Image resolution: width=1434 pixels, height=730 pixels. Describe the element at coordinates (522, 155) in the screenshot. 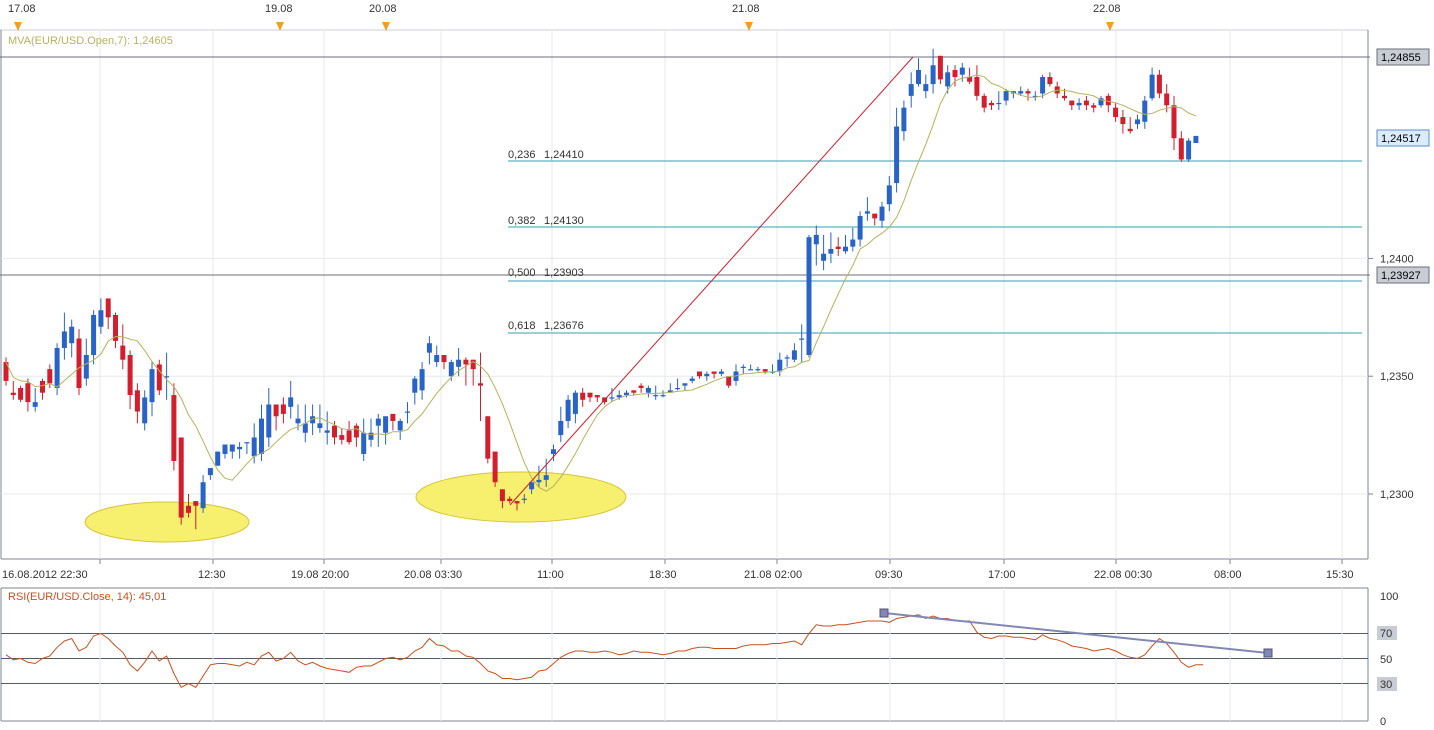

I see `fib-level-0236-ratio: 0,236` at that location.